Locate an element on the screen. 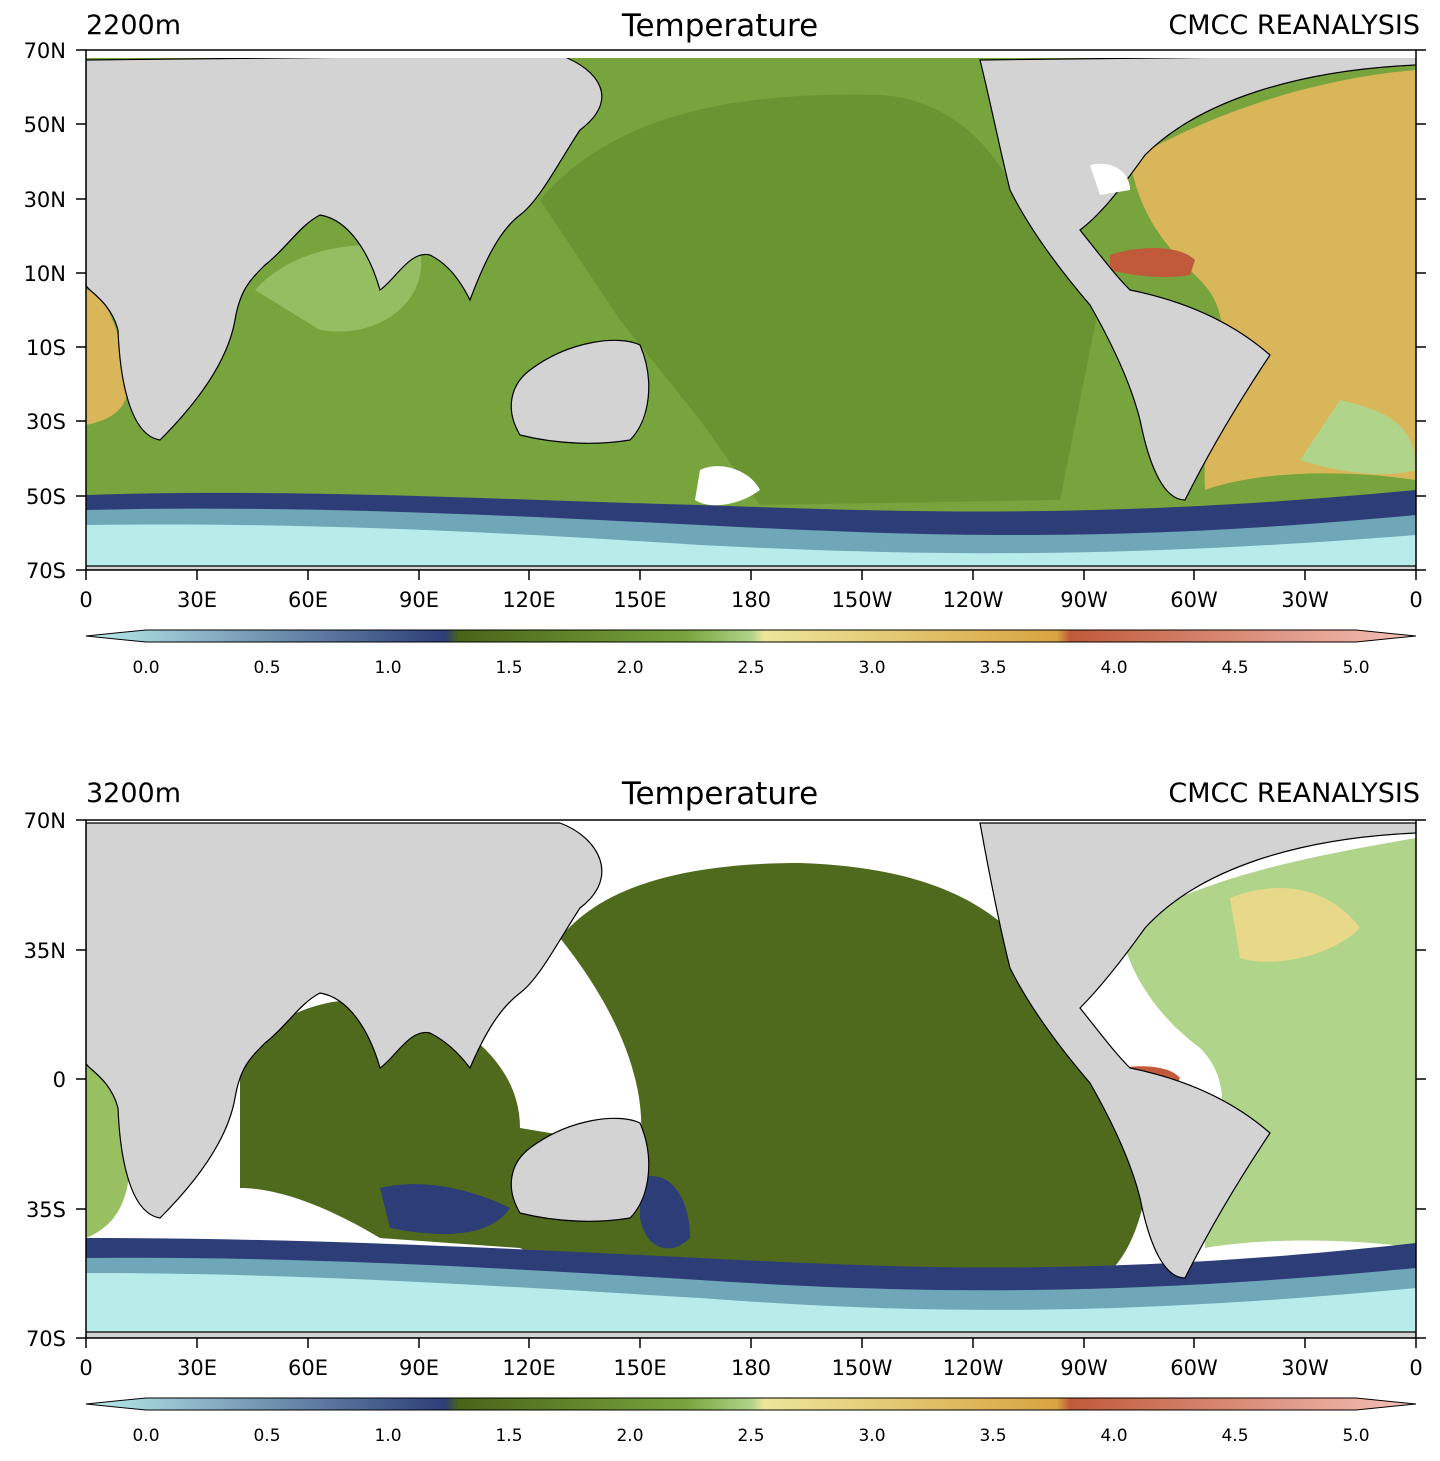 The height and width of the screenshot is (1461, 1440). lat-tick-label: 10N is located at coordinates (45, 274).